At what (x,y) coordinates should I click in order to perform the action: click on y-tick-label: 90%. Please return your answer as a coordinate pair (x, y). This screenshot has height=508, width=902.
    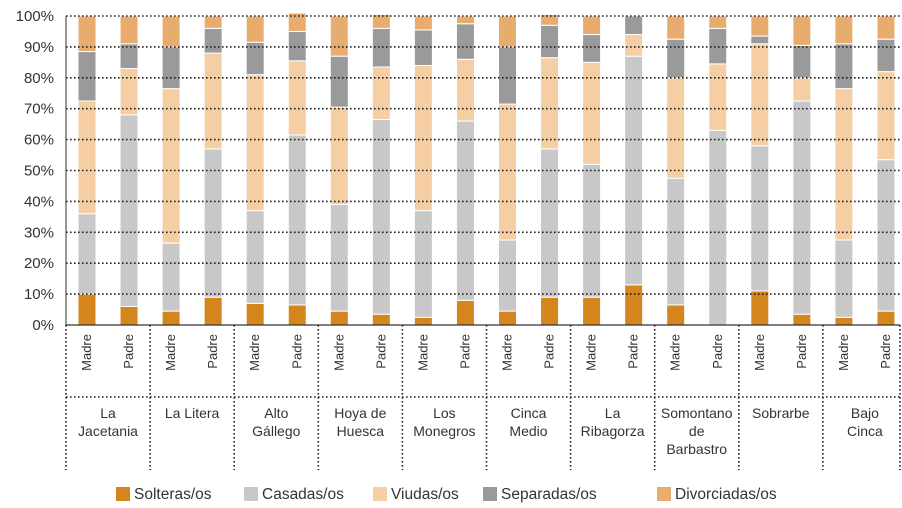
    Looking at the image, I should click on (39, 47).